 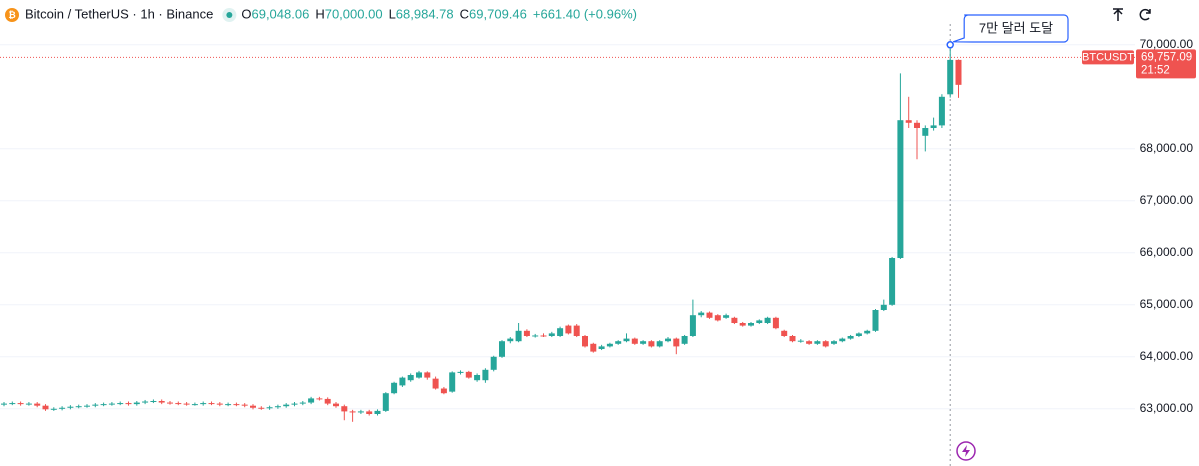 What do you see at coordinates (966, 451) in the screenshot?
I see `lightning-icon` at bounding box center [966, 451].